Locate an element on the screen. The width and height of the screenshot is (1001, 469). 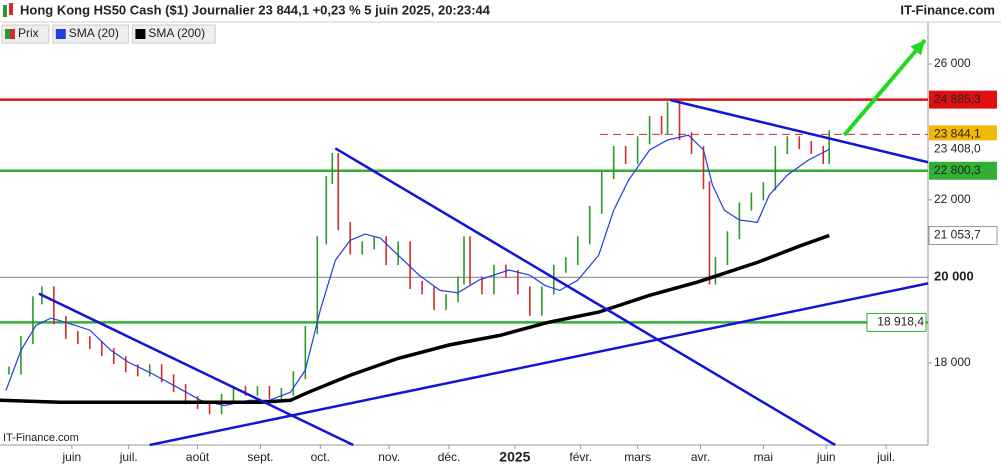
x-tick-label: févr. is located at coordinates (580, 457).